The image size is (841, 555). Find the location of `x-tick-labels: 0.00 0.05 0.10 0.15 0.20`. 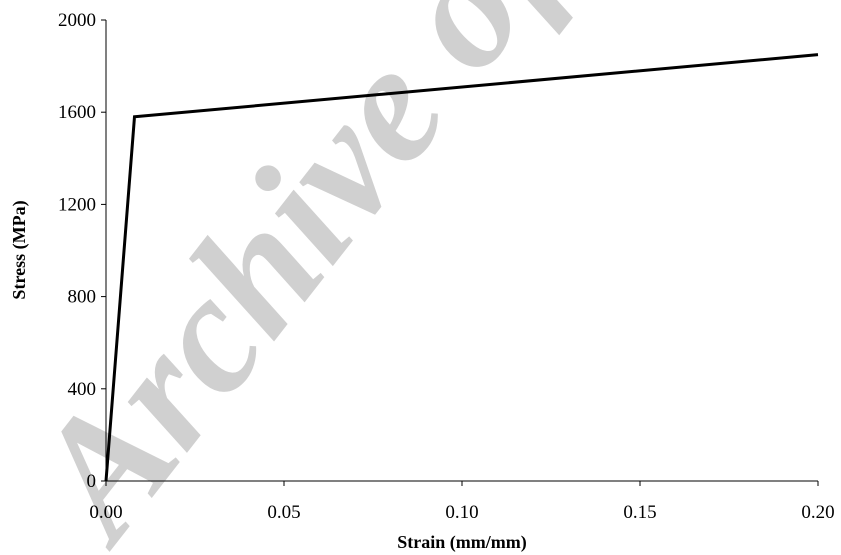

x-tick-labels: 0.00 0.05 0.10 0.15 0.20 is located at coordinates (462, 502).